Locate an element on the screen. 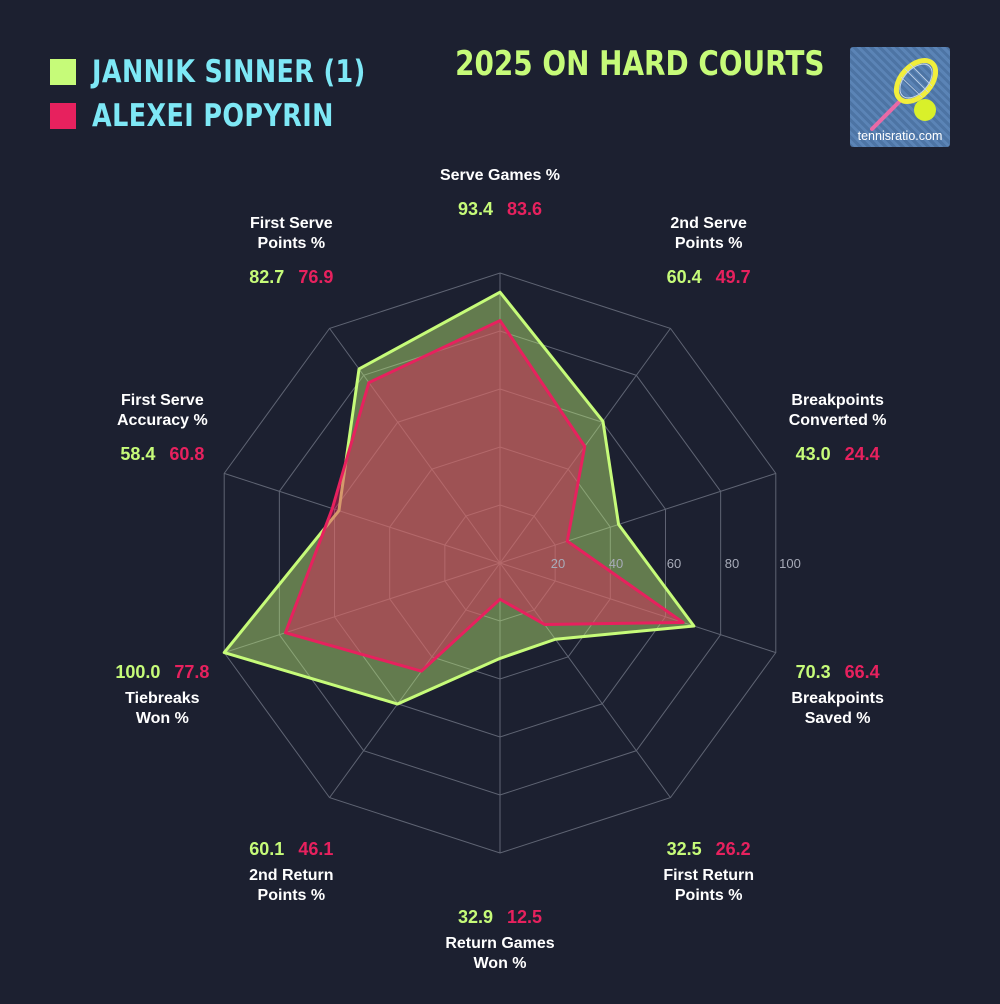 Image resolution: width=1000 pixels, height=1004 pixels. axis-label: Breakpoints Converted % is located at coordinates (838, 411).